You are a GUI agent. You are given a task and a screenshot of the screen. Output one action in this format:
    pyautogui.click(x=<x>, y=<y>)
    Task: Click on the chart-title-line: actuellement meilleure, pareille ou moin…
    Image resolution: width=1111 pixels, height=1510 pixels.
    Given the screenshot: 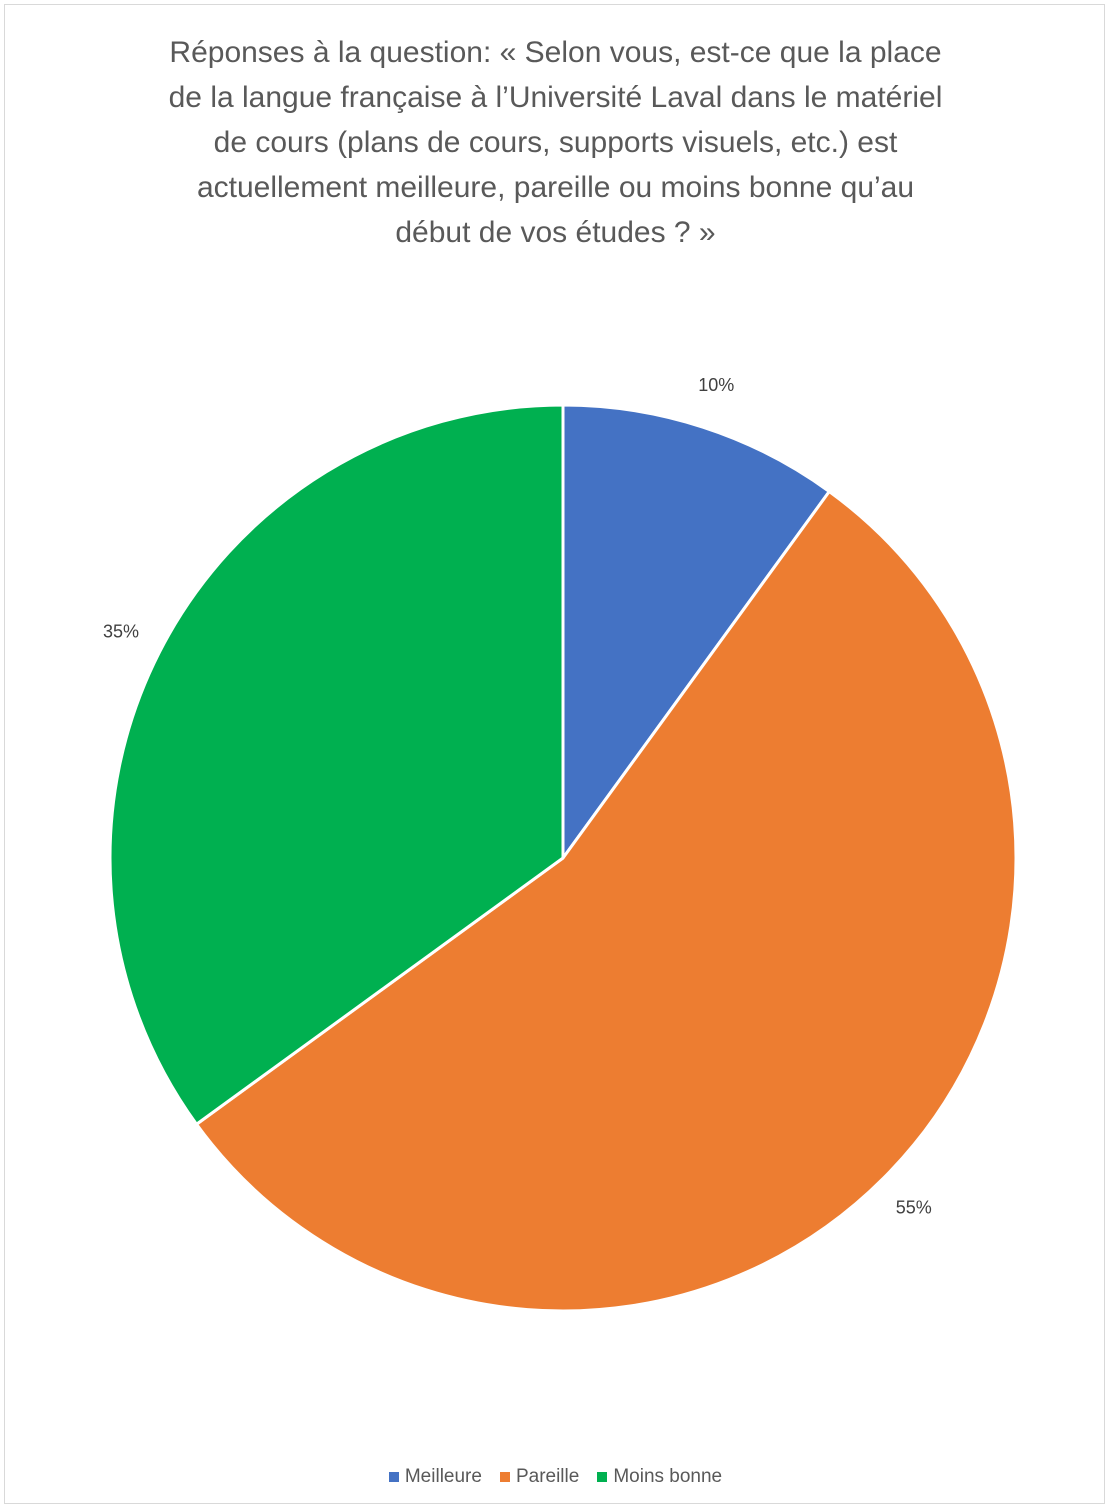 What is the action you would take?
    pyautogui.click(x=555, y=187)
    